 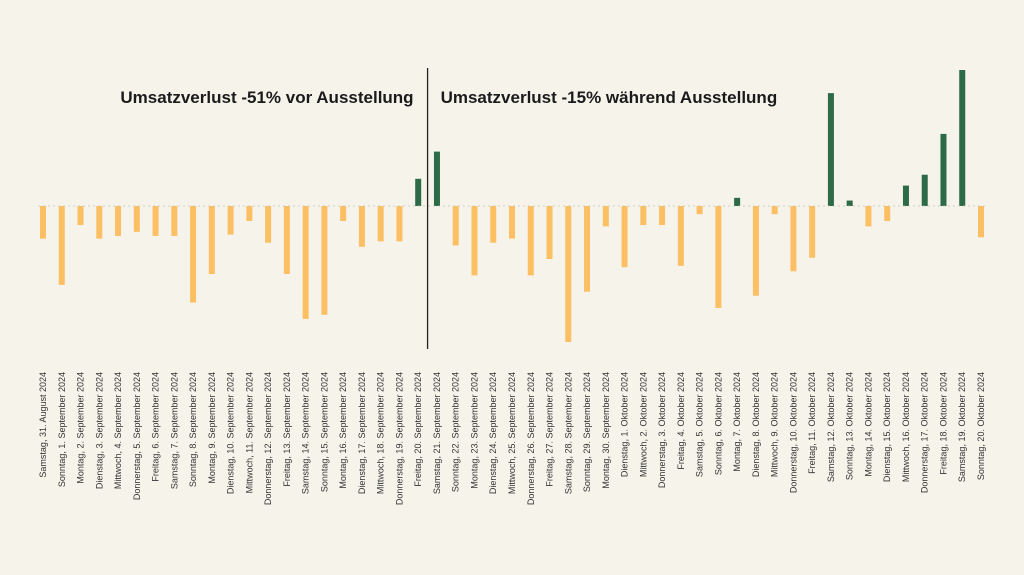 What do you see at coordinates (643, 424) in the screenshot?
I see `x-tick-label: Mittwoch, 2. Oktober 2024` at bounding box center [643, 424].